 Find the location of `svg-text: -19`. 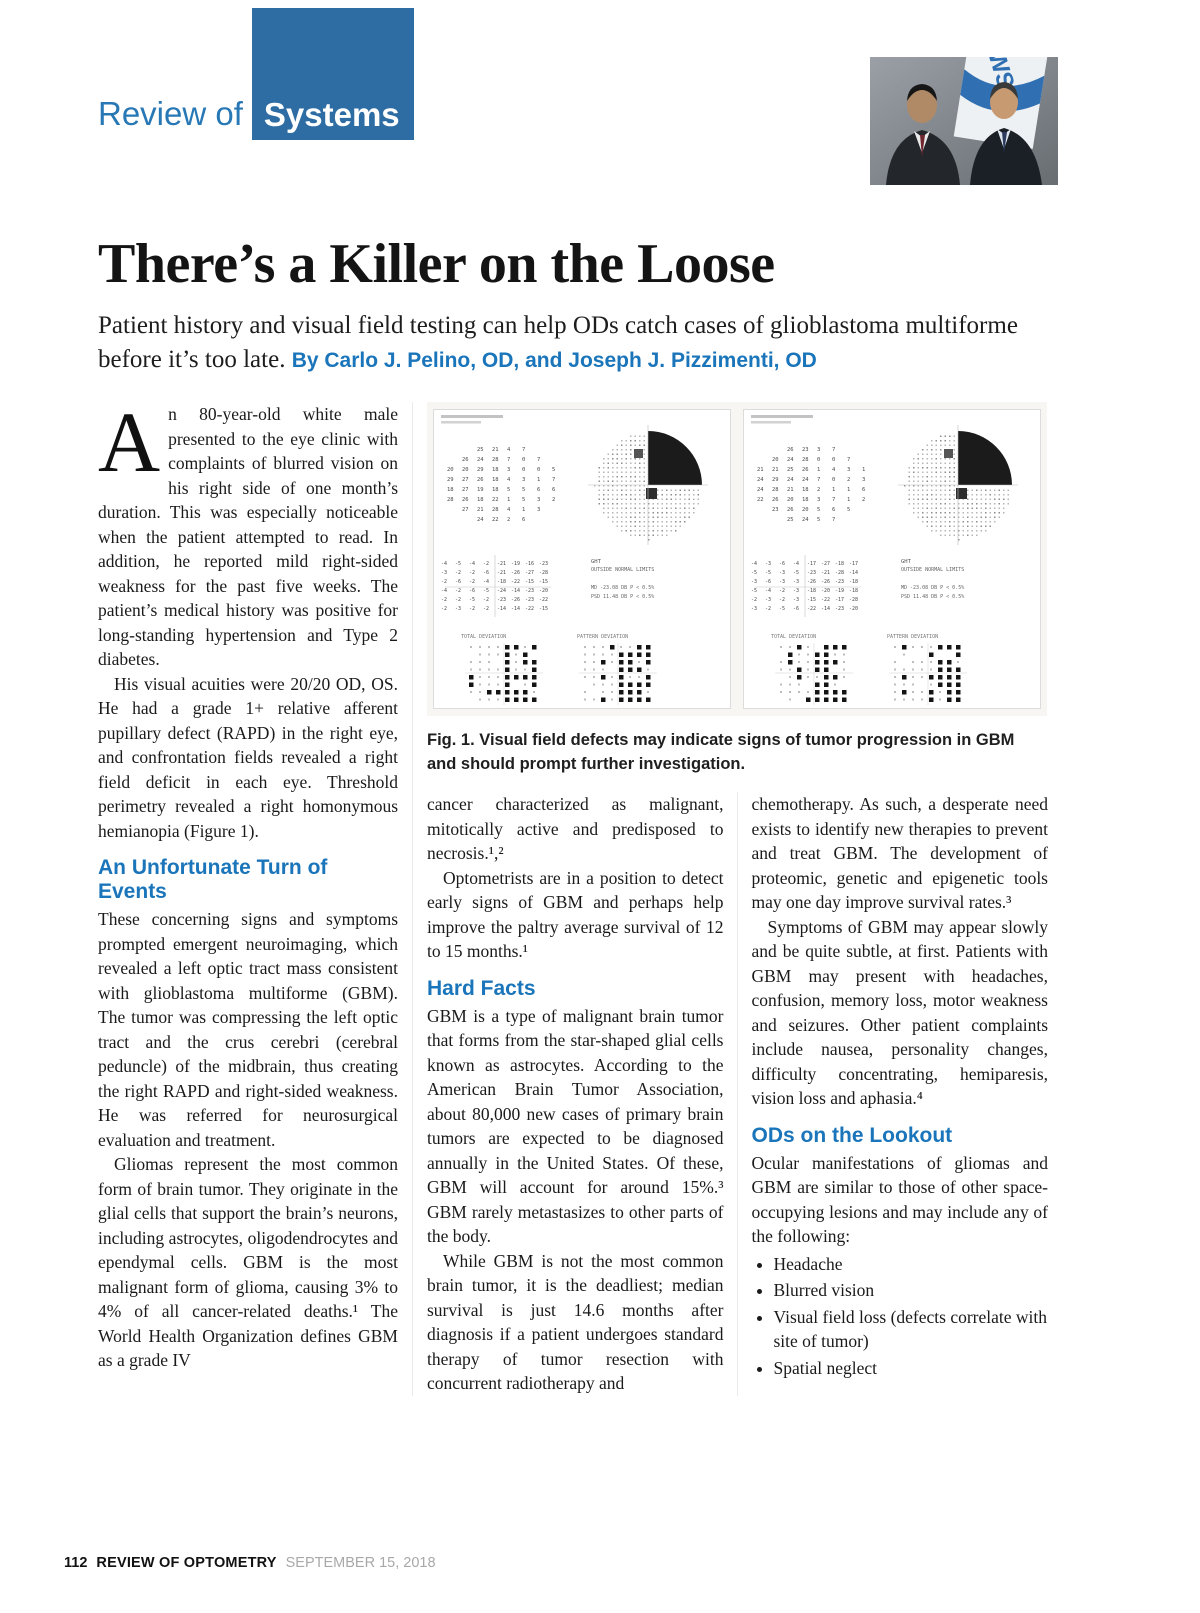

svg-text: -19 is located at coordinates (839, 591).